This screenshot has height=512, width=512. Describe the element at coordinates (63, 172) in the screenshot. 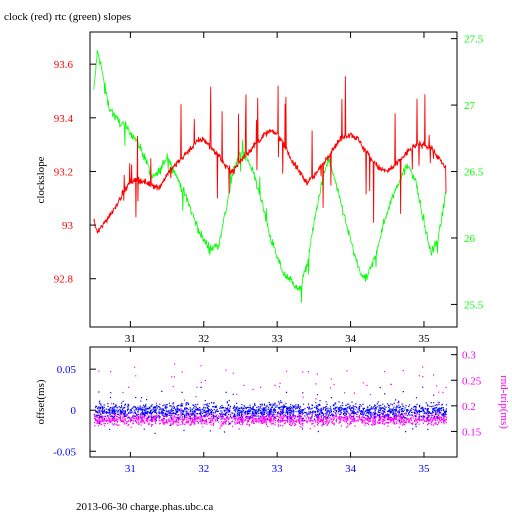

I see `top-y-tick-label: 93.2` at that location.